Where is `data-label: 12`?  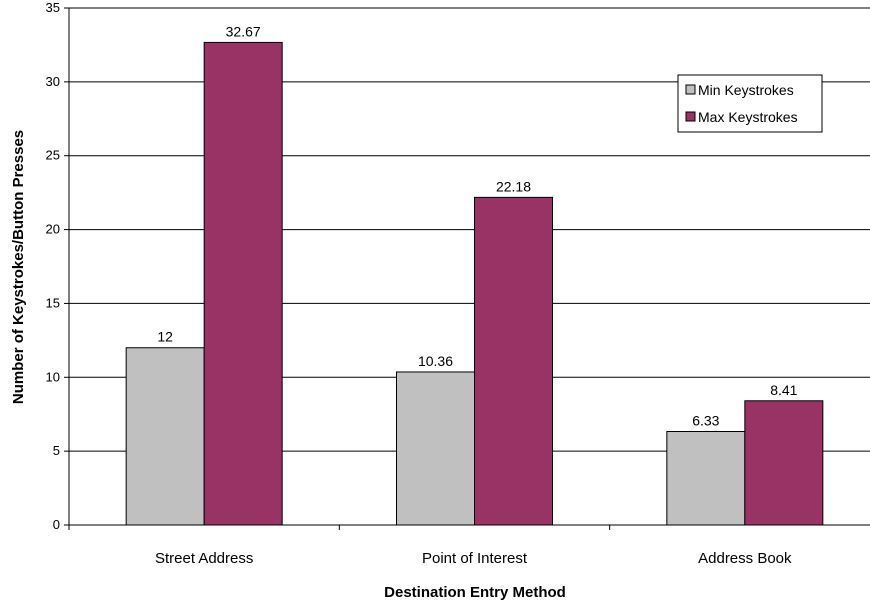
data-label: 12 is located at coordinates (165, 337).